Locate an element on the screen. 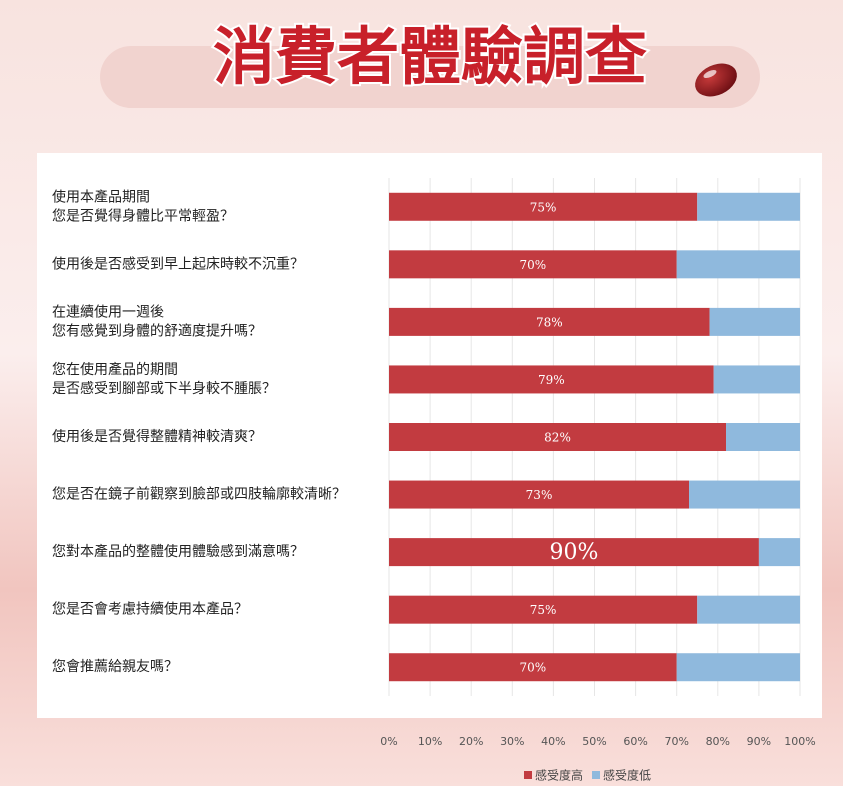  category-label: 您是否在鏡子前觀察到臉部或四肢輪廓較清晰？ is located at coordinates (199, 494).